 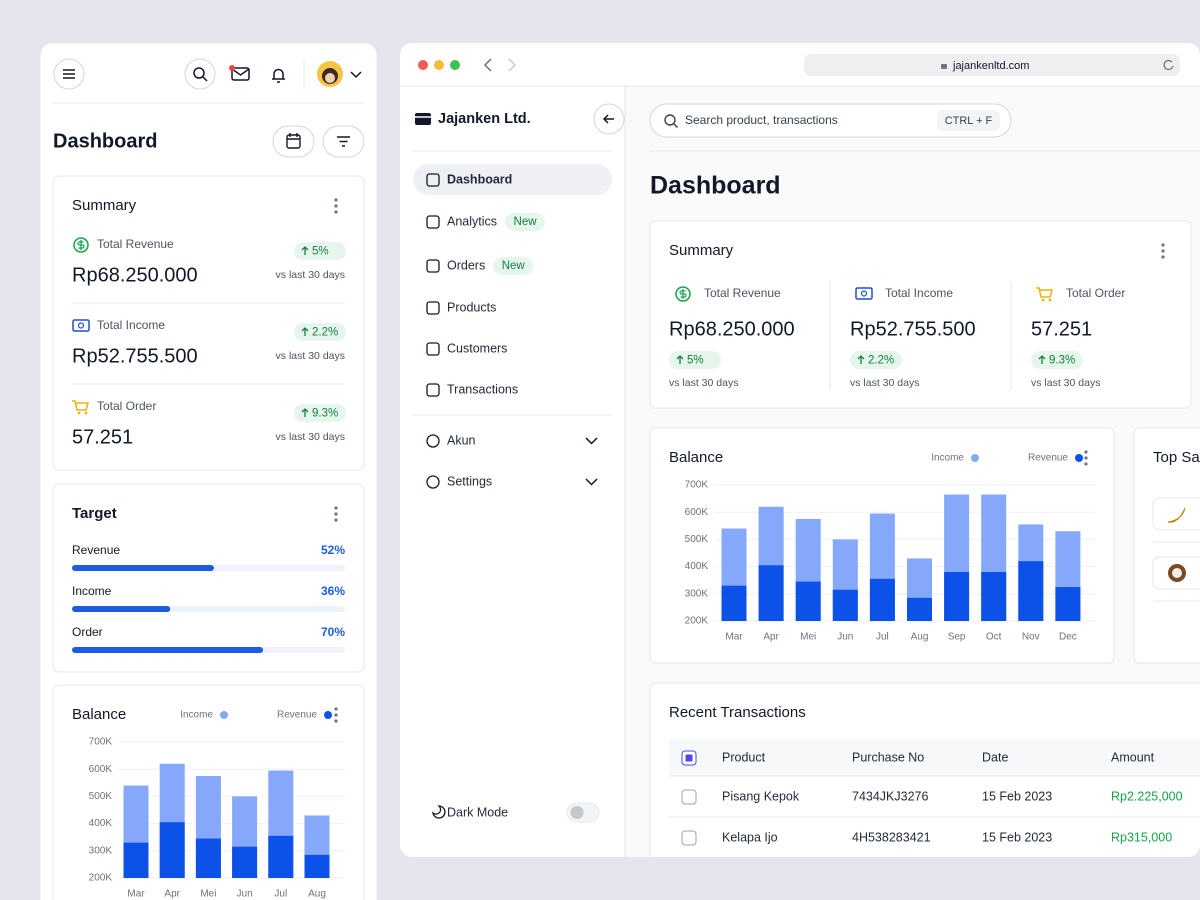 What do you see at coordinates (1133, 757) in the screenshot?
I see `column-header: Amount` at bounding box center [1133, 757].